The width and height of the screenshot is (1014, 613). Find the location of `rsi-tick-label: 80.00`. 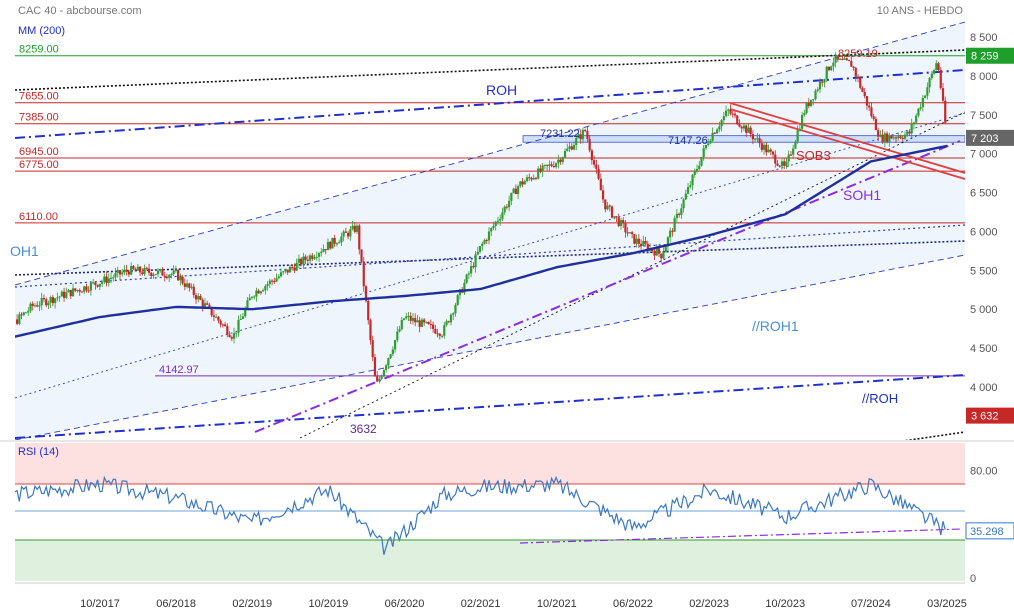

rsi-tick-label: 80.00 is located at coordinates (984, 472).